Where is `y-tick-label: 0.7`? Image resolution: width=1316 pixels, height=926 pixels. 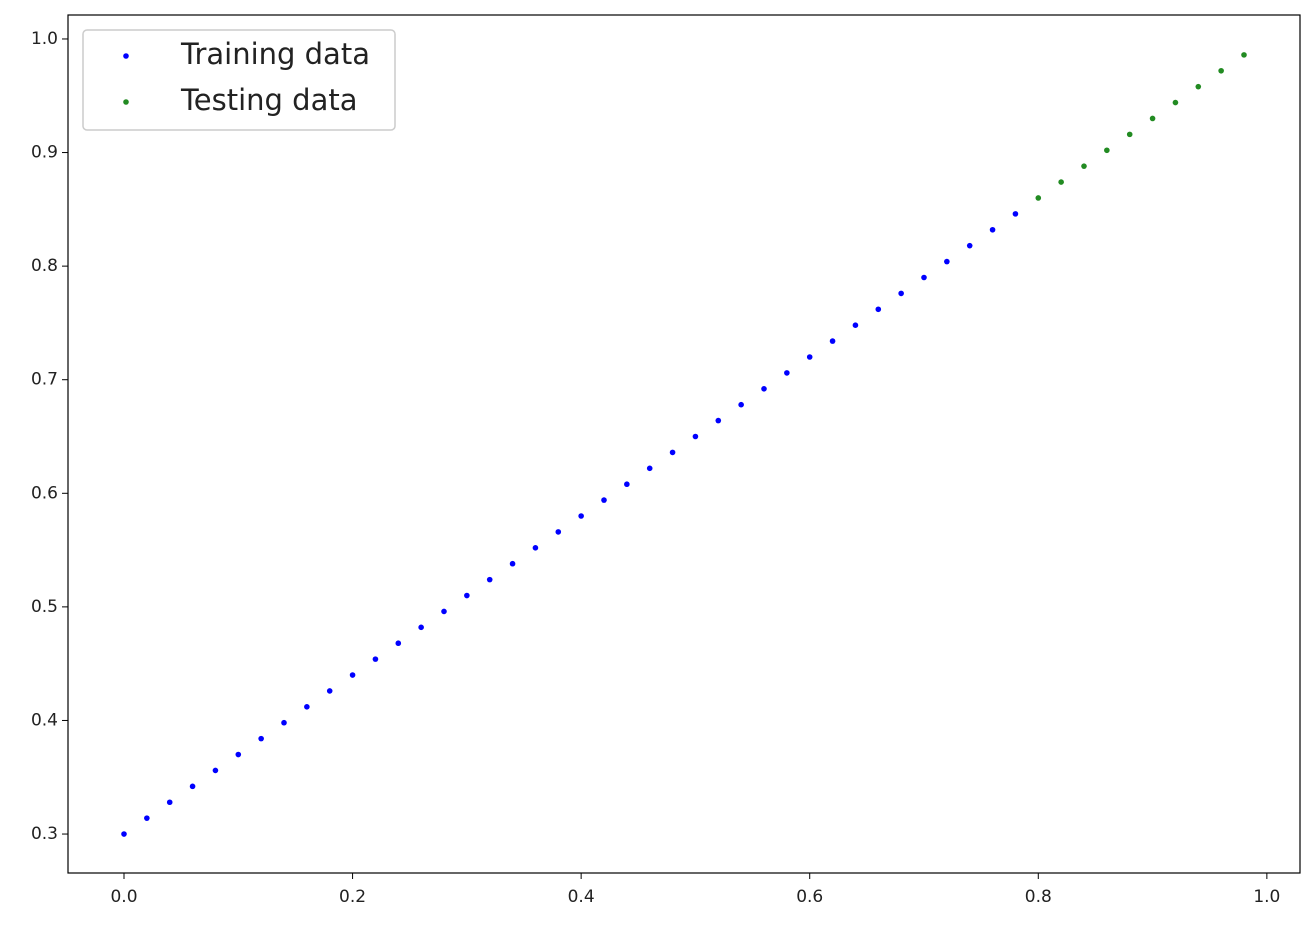 y-tick-label: 0.7 is located at coordinates (44, 380).